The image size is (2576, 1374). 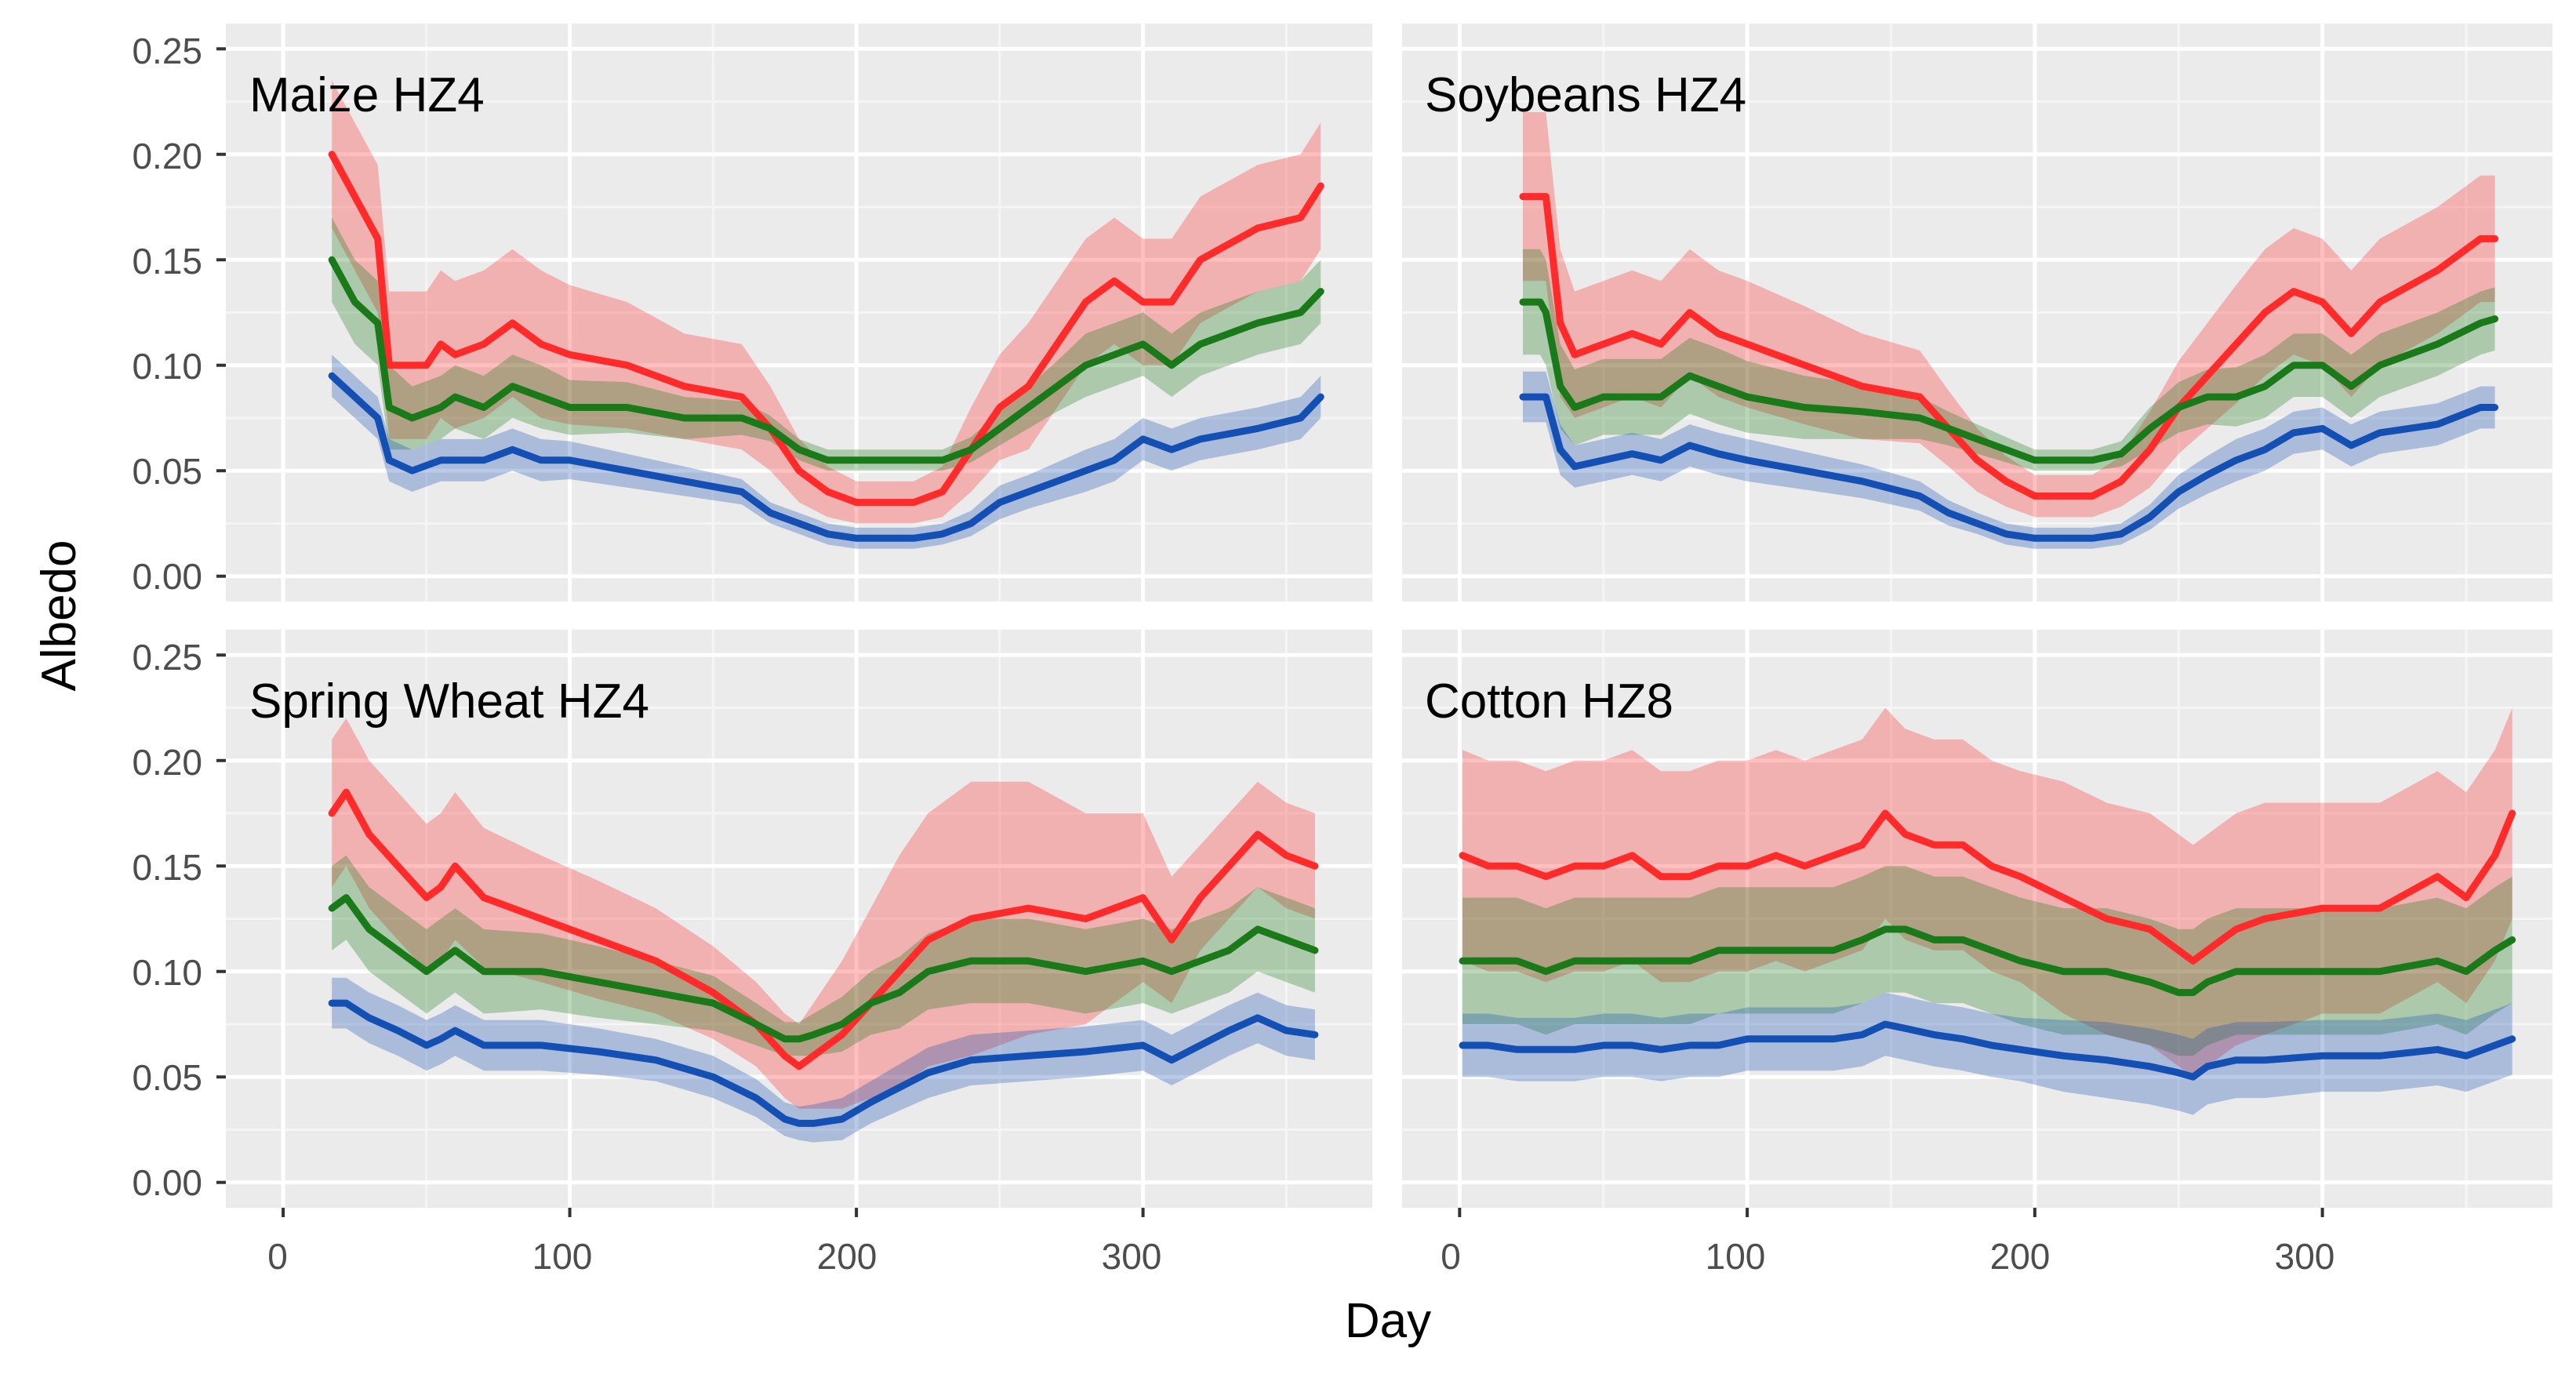 I want to click on x-axis-labels-left: 0 100 200 300, so click(x=714, y=1257).